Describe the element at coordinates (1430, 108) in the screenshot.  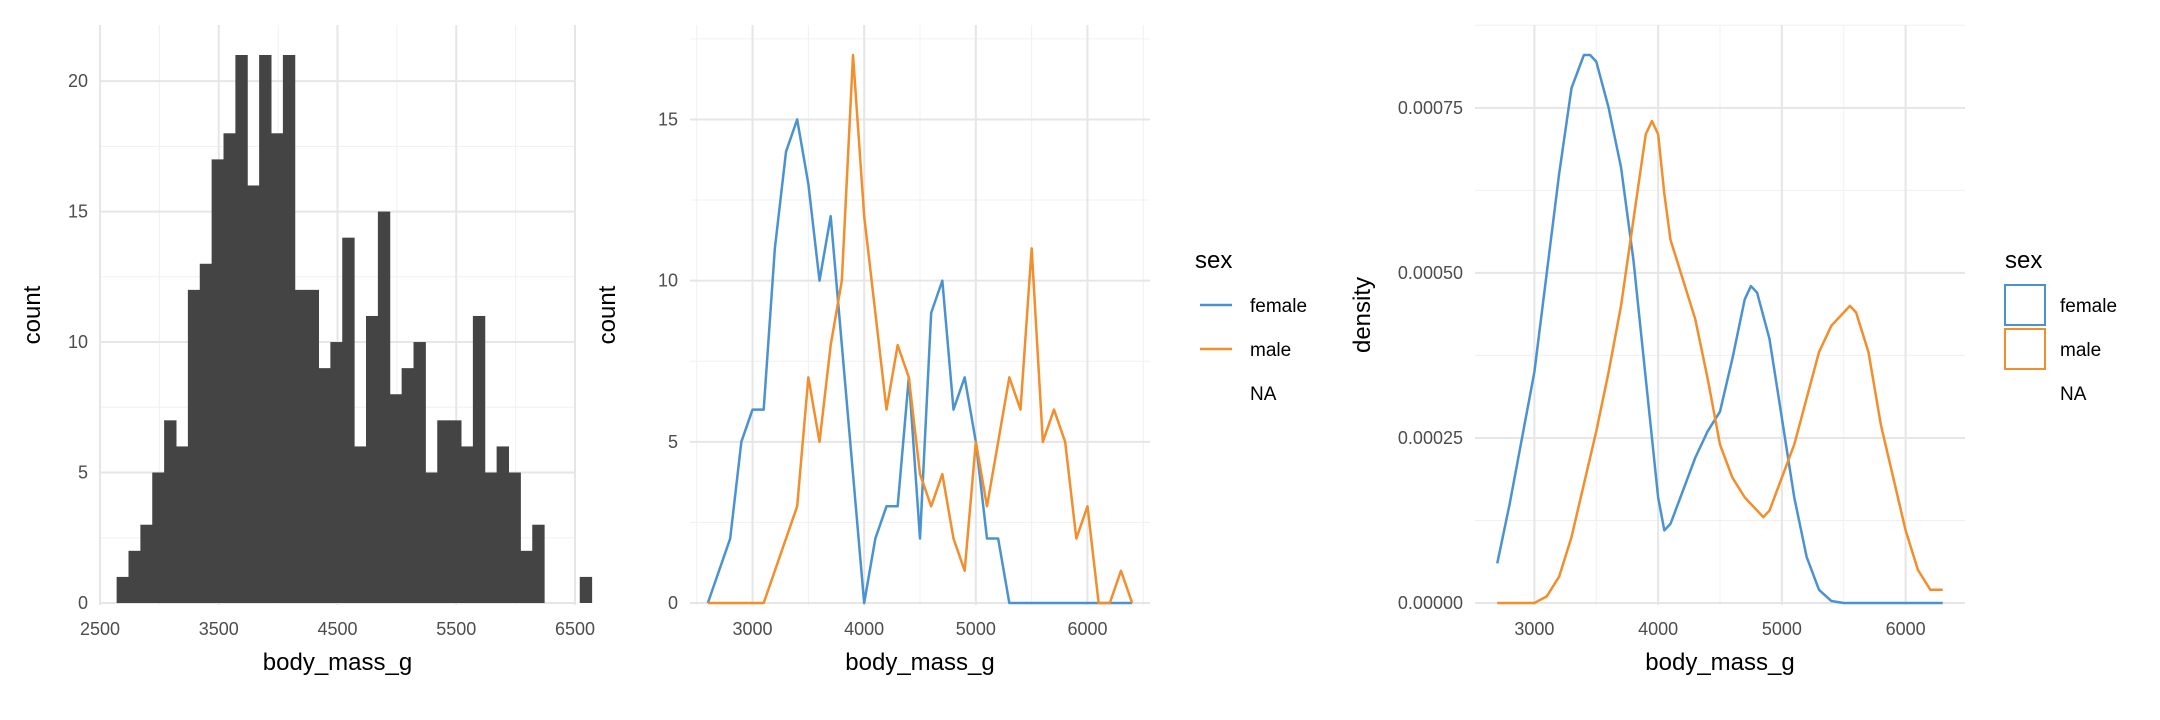
I see `y-tick-label: 0.00075` at that location.